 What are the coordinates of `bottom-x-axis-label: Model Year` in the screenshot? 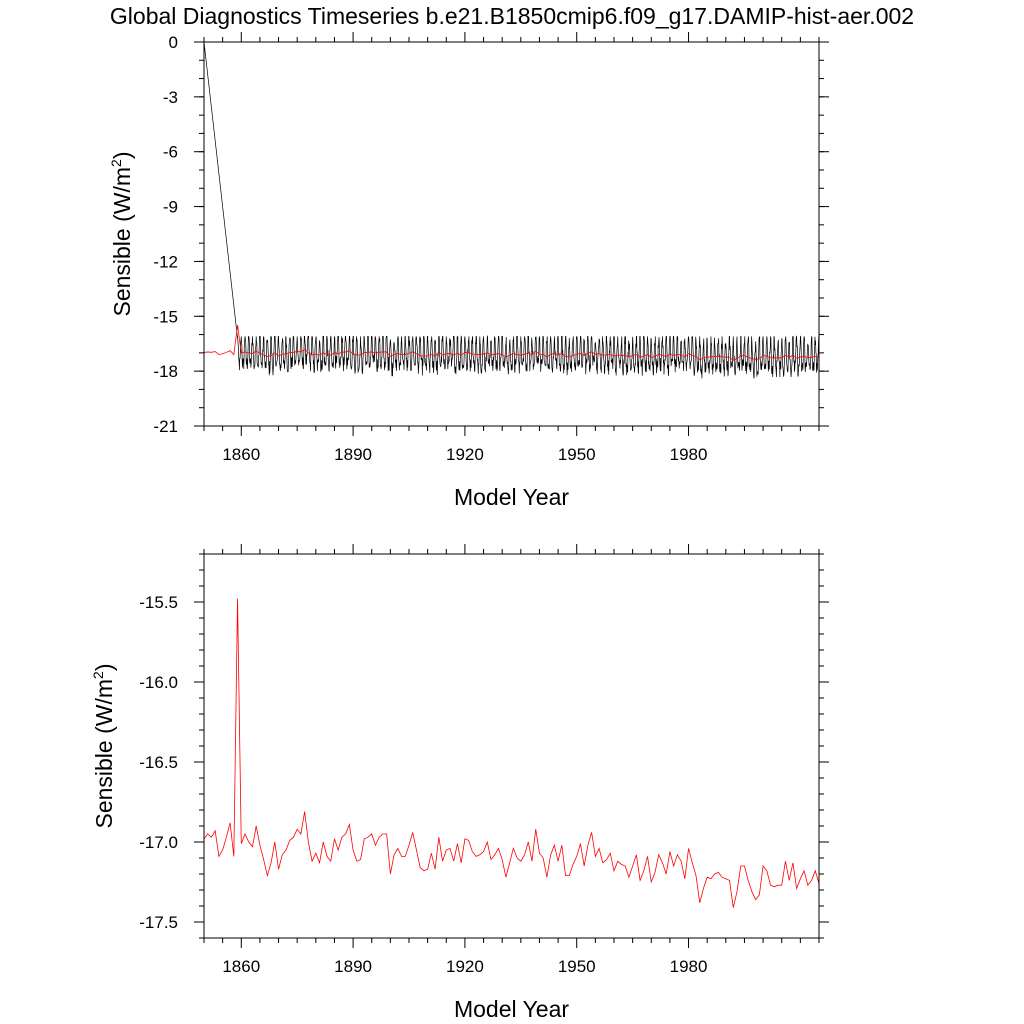 It's located at (511, 1009).